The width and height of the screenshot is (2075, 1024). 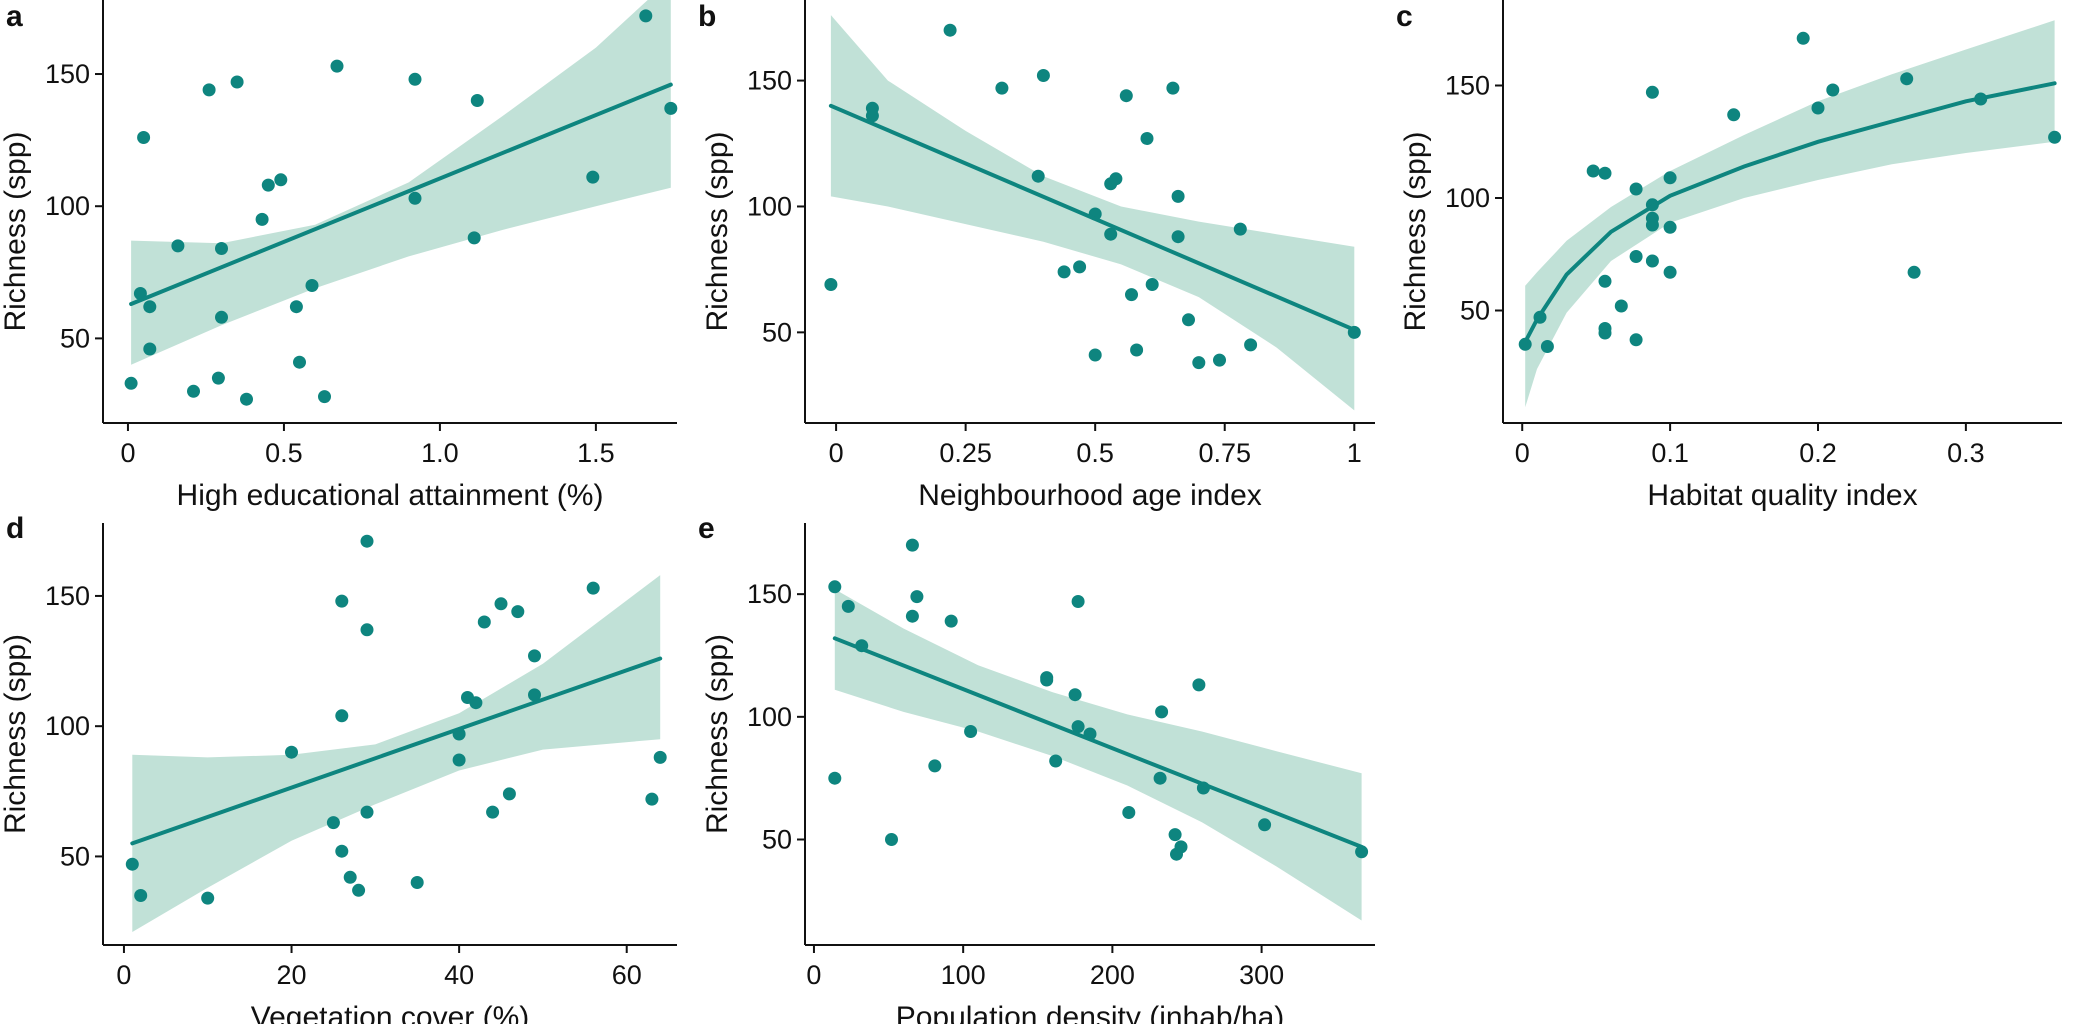 I want to click on y-tick-label: 100, so click(x=67, y=726).